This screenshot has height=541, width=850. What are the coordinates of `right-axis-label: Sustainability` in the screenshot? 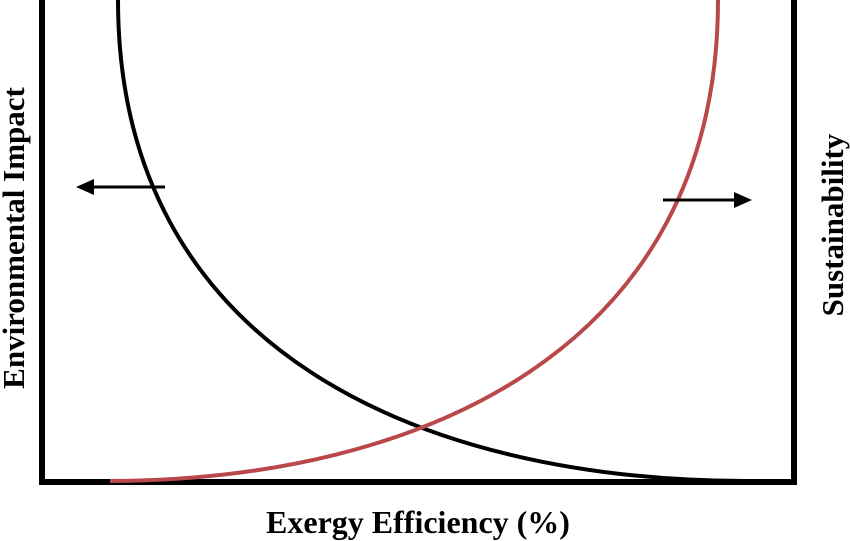 It's located at (832, 224).